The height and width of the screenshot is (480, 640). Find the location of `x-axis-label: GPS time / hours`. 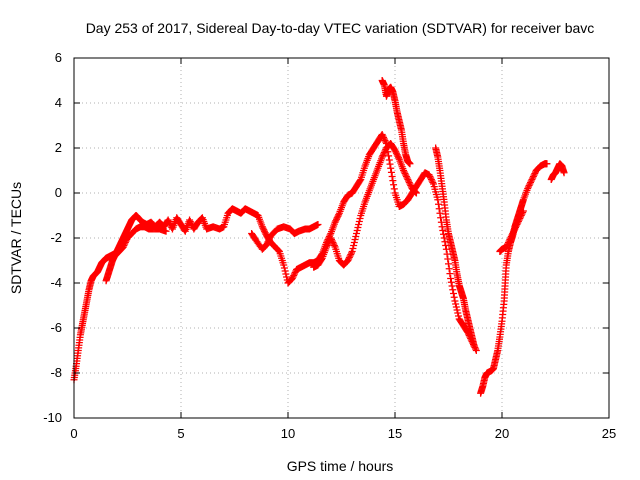

x-axis-label: GPS time / hours is located at coordinates (340, 466).